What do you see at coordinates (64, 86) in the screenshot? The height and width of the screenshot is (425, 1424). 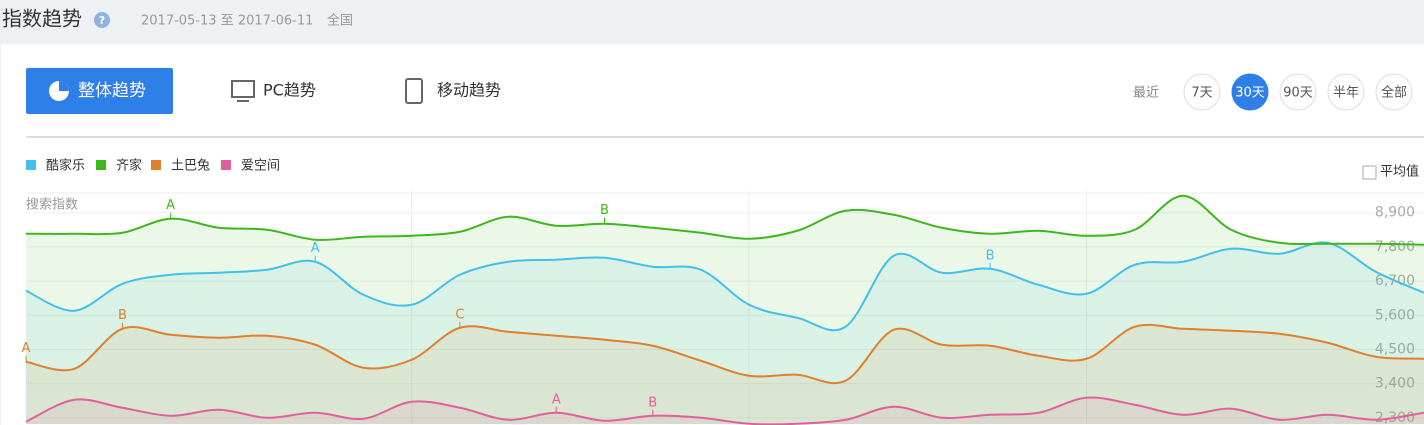 I see `pie-icon-wedge` at bounding box center [64, 86].